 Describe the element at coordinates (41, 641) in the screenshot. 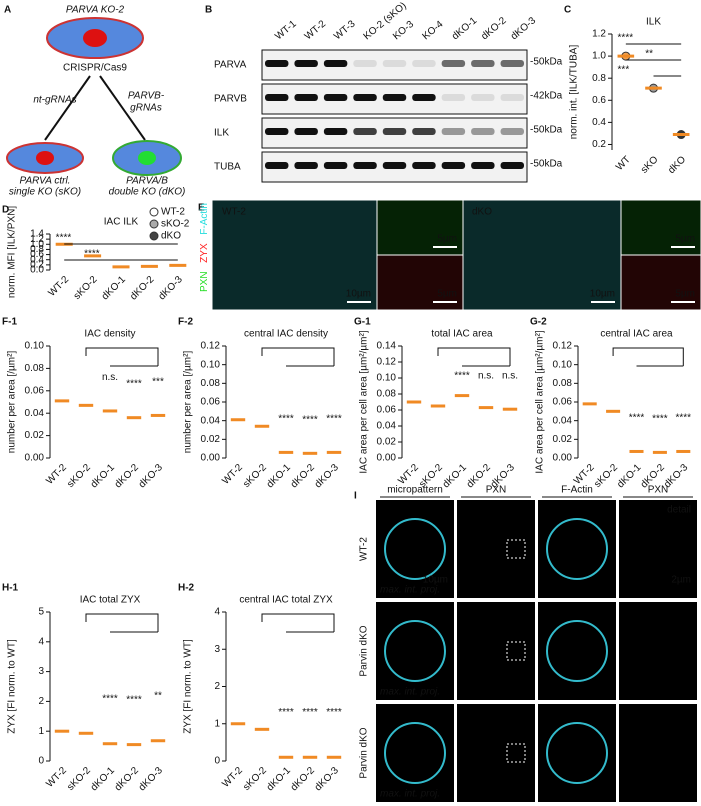

I see `y-tick-label: 4` at that location.